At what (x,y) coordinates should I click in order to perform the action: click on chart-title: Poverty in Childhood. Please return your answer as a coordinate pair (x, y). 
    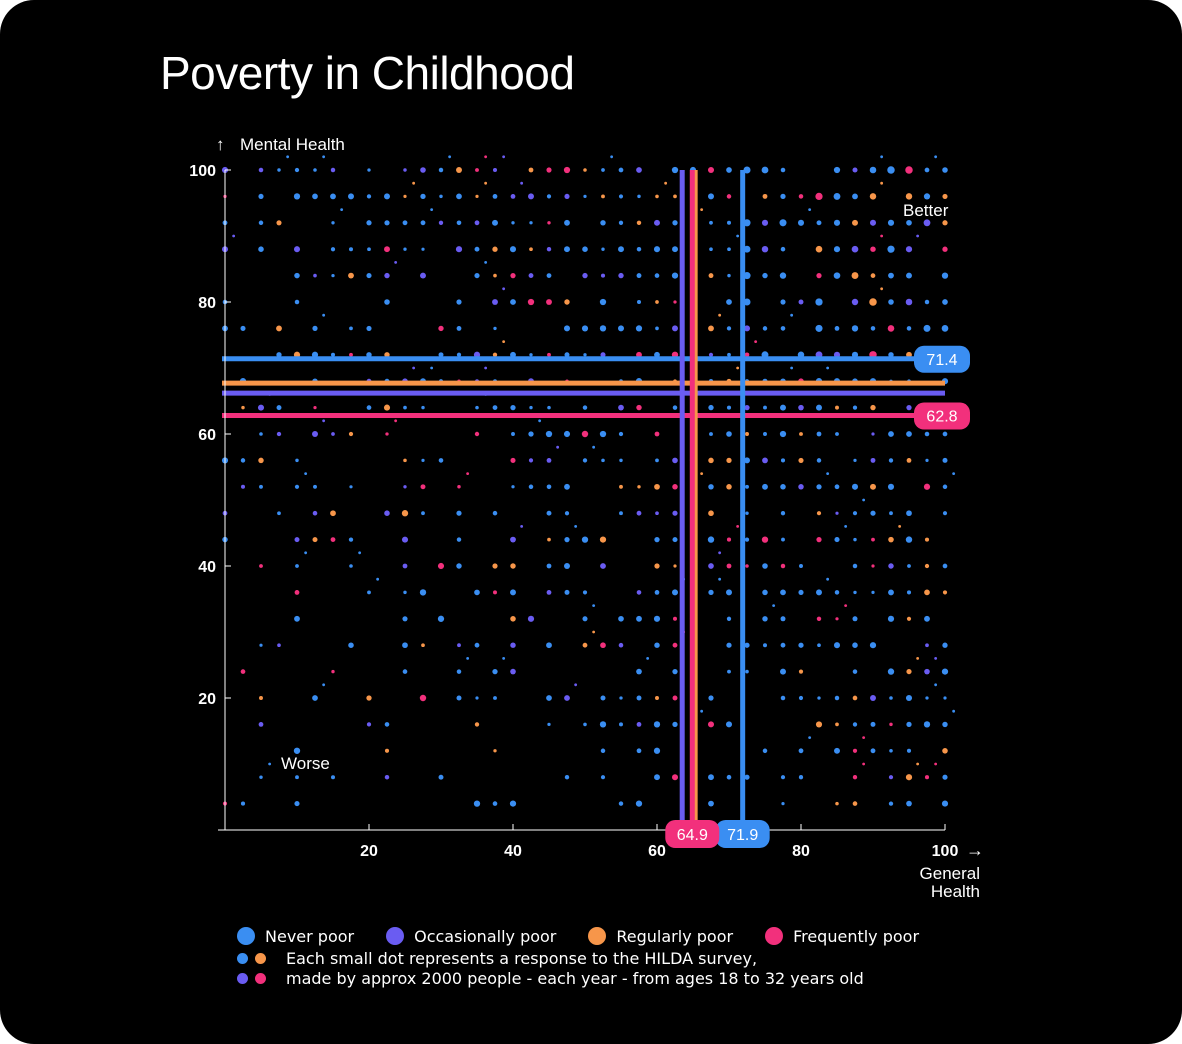
    Looking at the image, I should click on (367, 73).